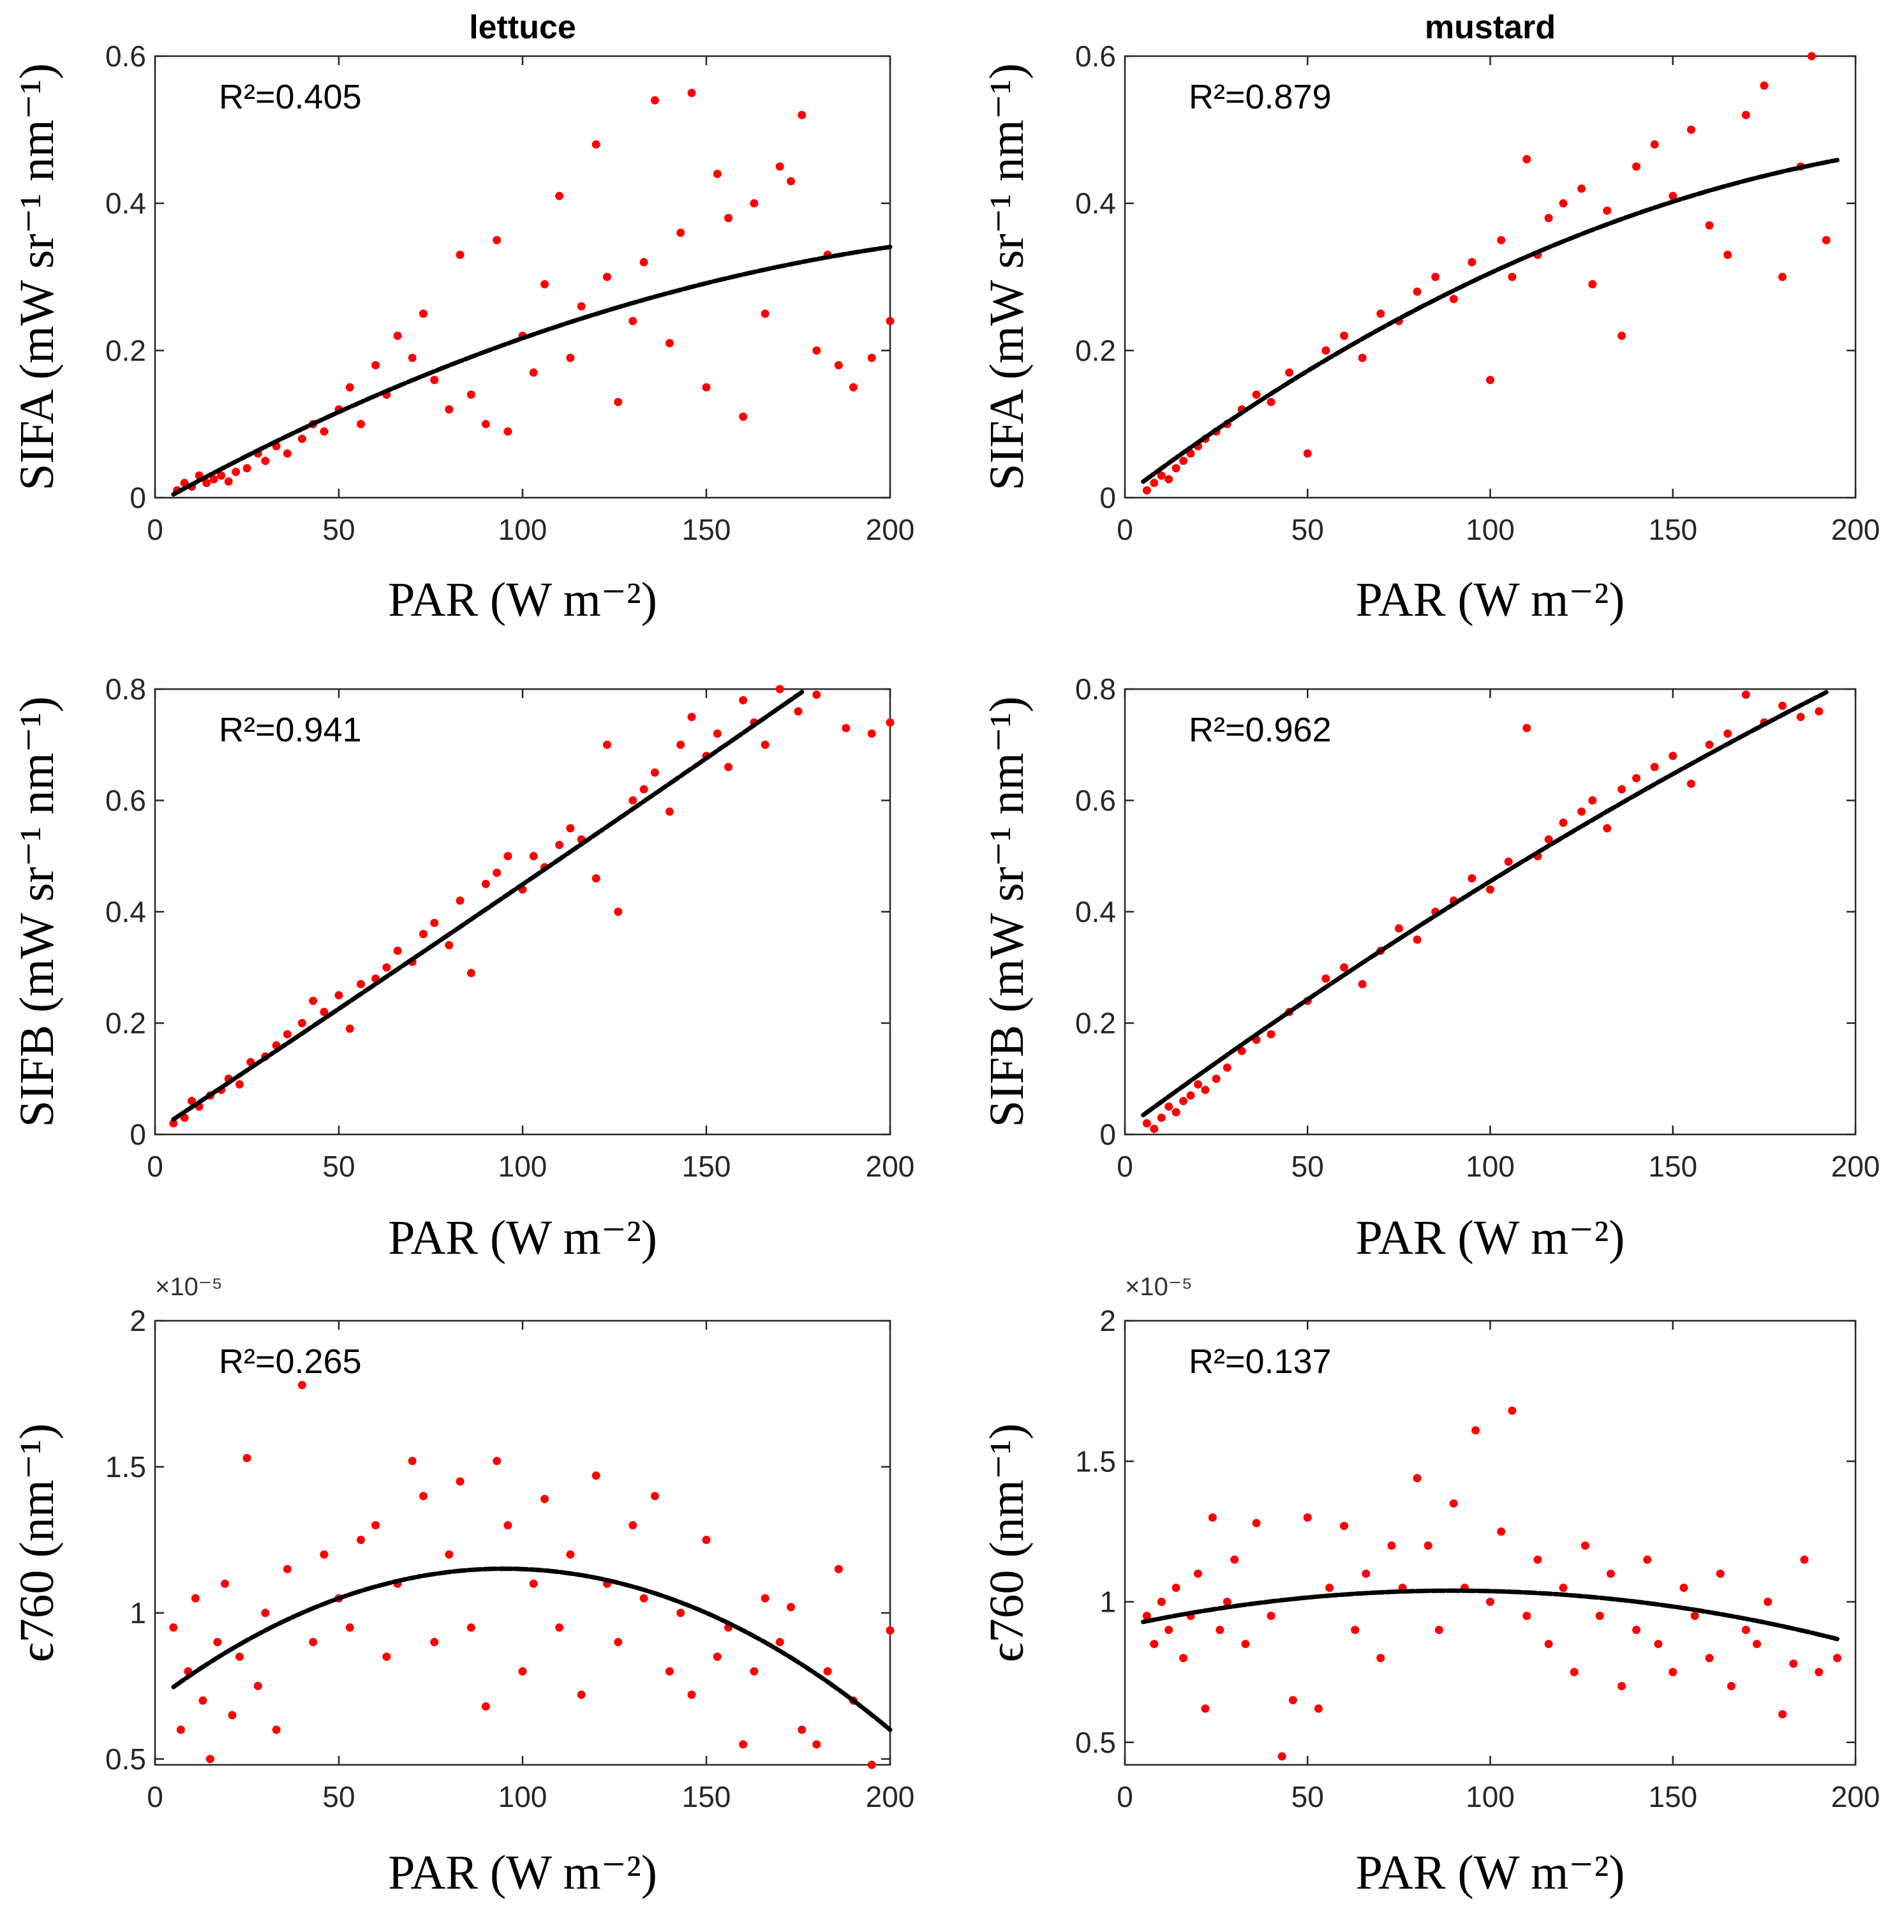 This screenshot has height=1932, width=1904. I want to click on y-axis-label: SIFA (mW sr⁻¹ nm⁻¹), so click(37, 277).